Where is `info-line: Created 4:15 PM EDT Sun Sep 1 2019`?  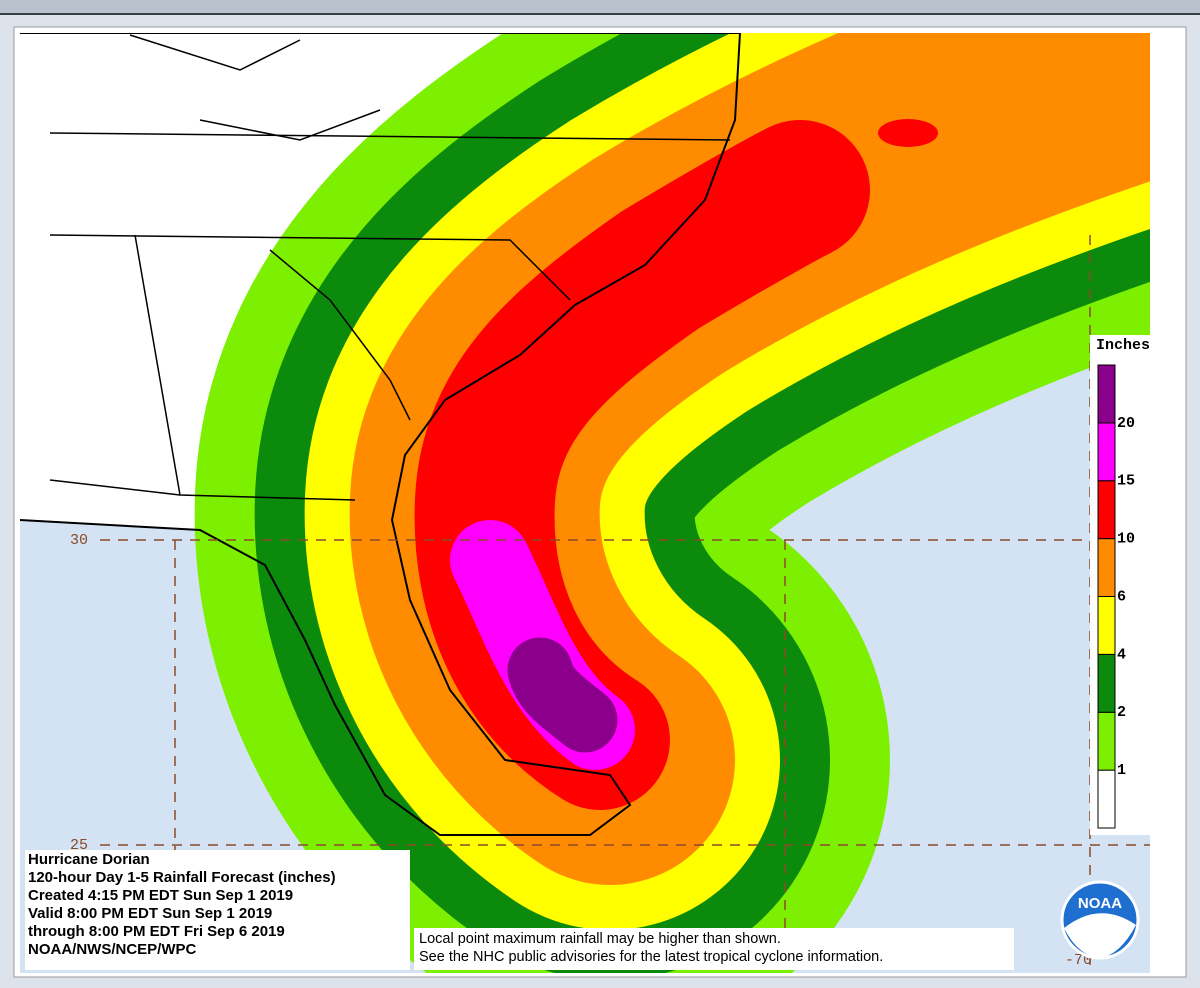
info-line: Created 4:15 PM EDT Sun Sep 1 2019 is located at coordinates (160, 895).